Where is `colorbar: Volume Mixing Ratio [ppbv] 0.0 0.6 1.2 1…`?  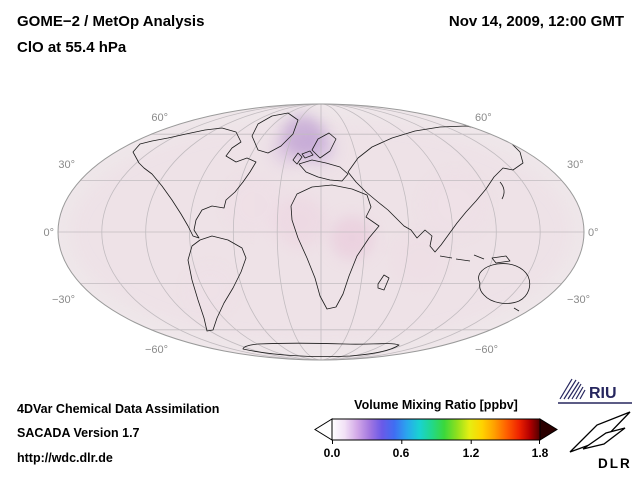
colorbar: Volume Mixing Ratio [ppbv] 0.0 0.6 1.2 1… is located at coordinates (436, 429).